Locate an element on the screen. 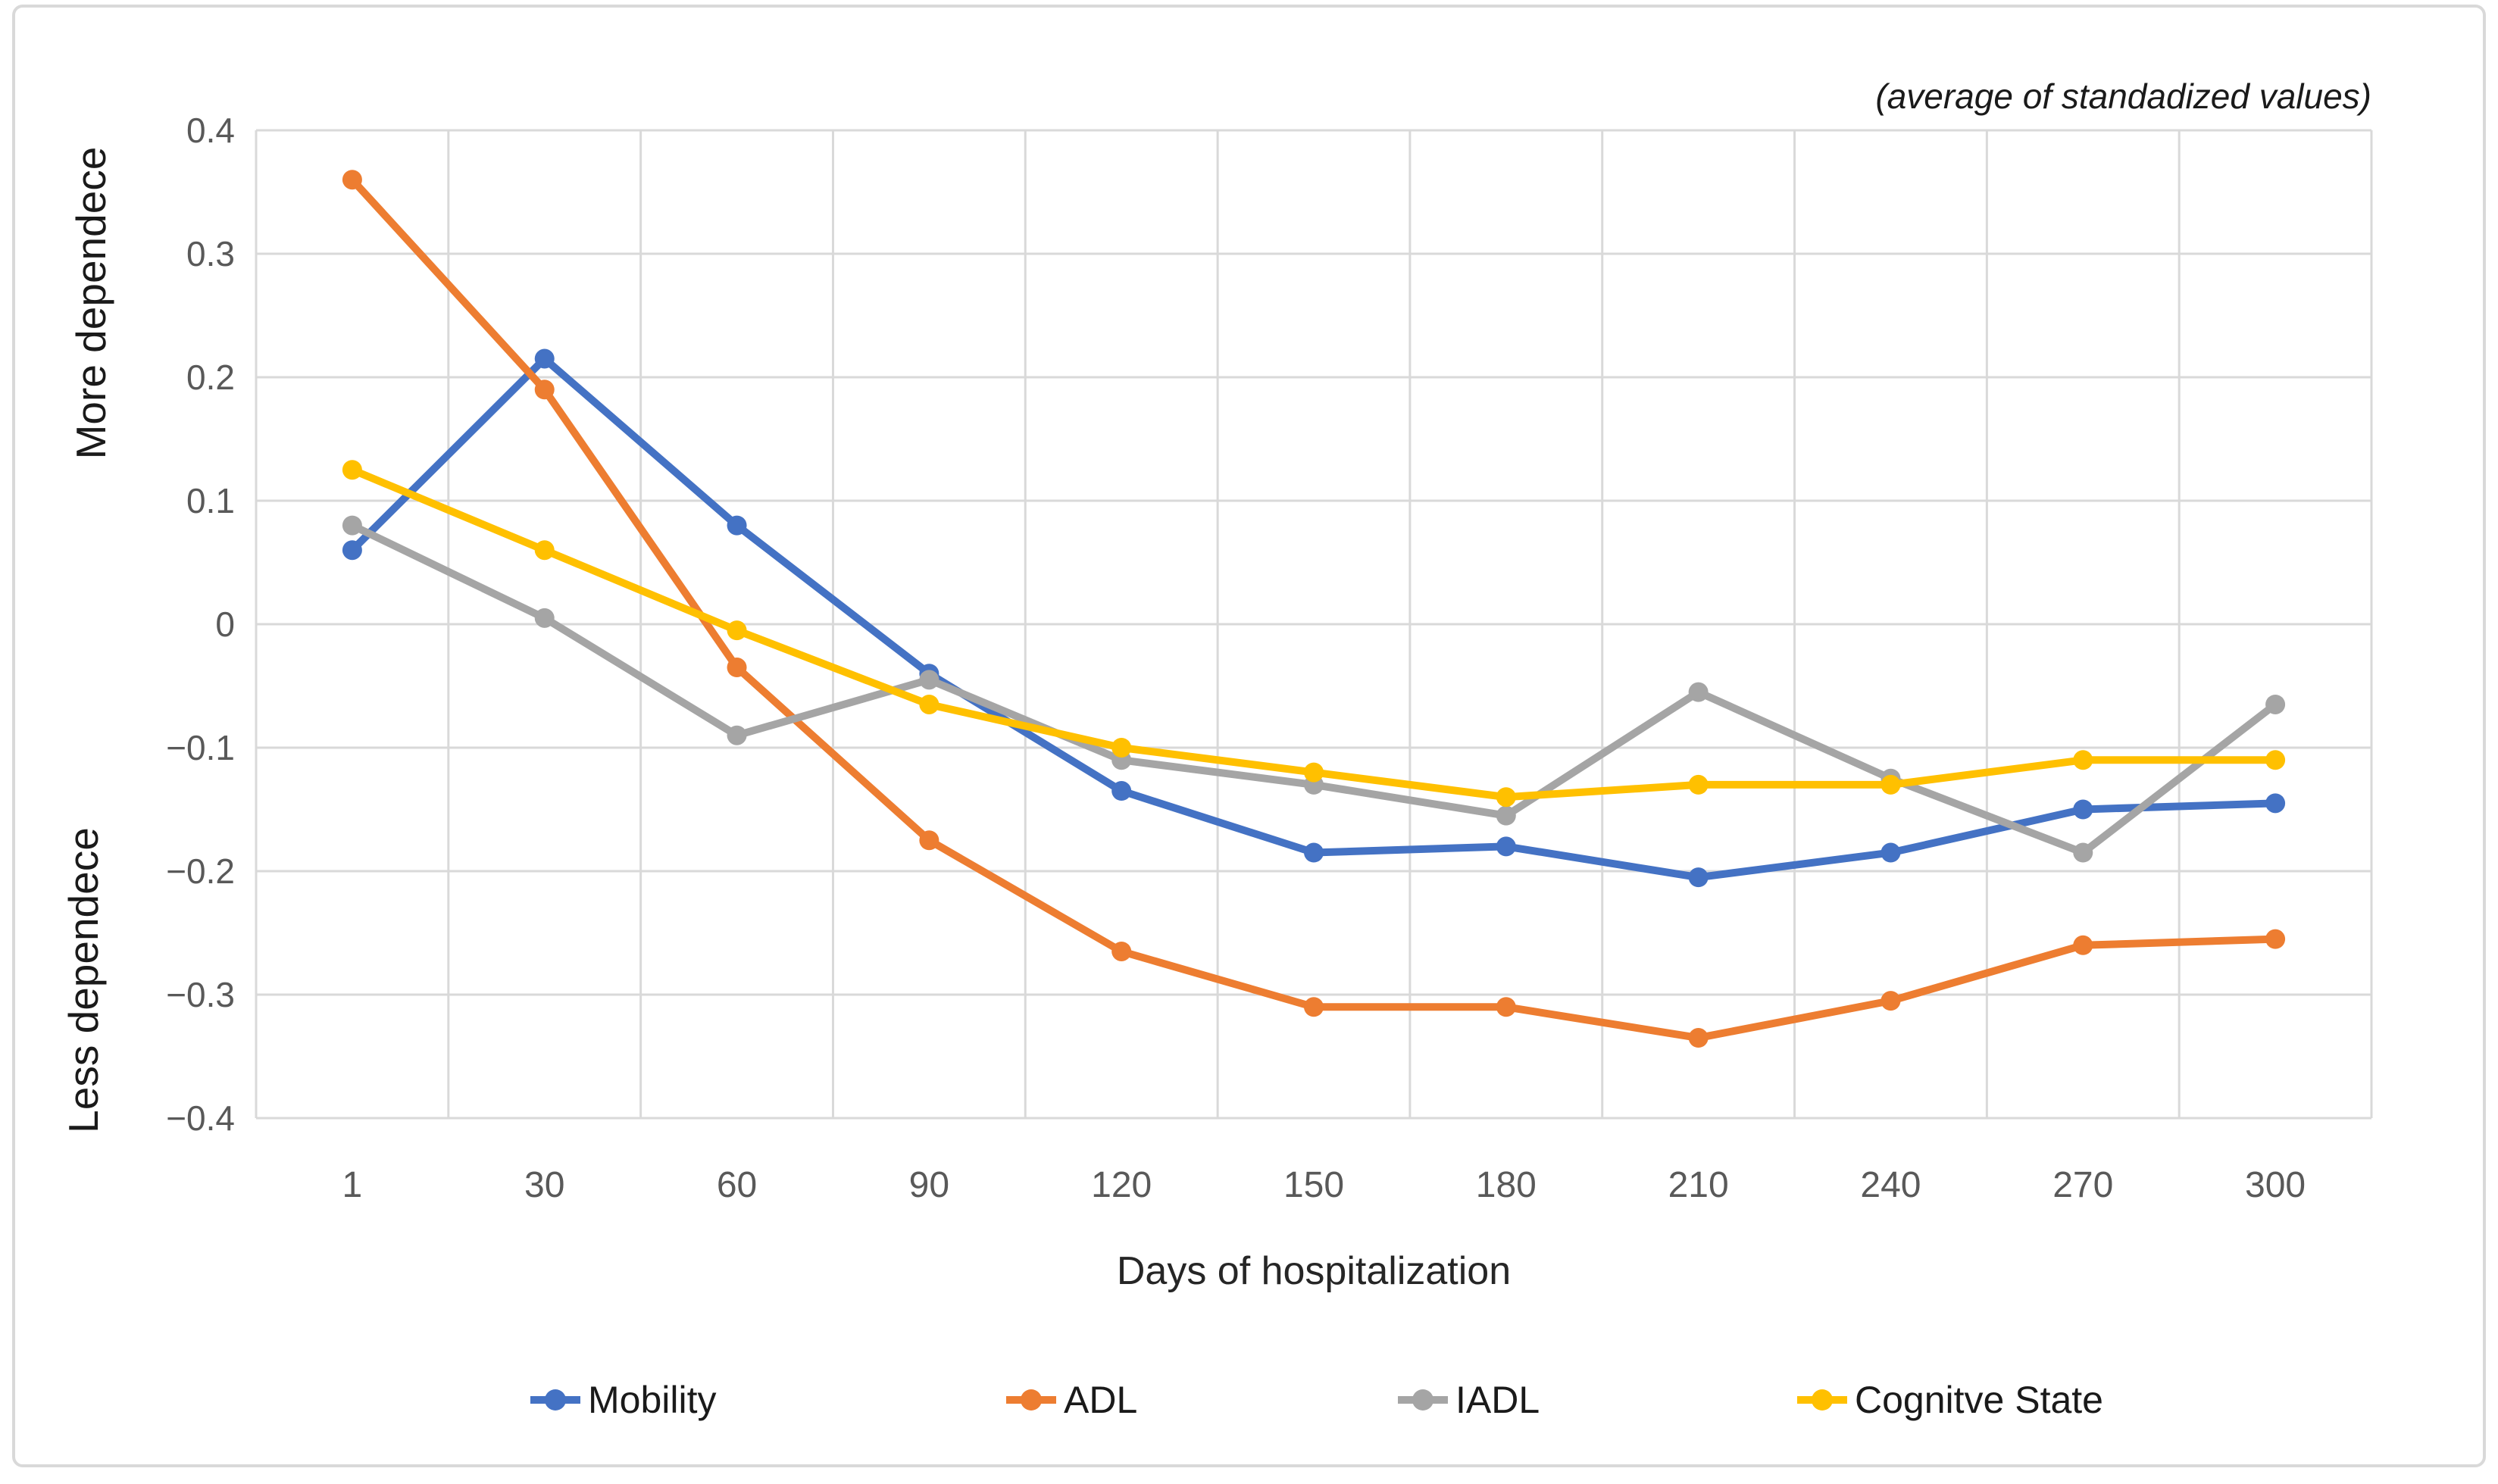 Image resolution: width=2498 pixels, height=1484 pixels. legend-label: Cognitve State is located at coordinates (1979, 1400).